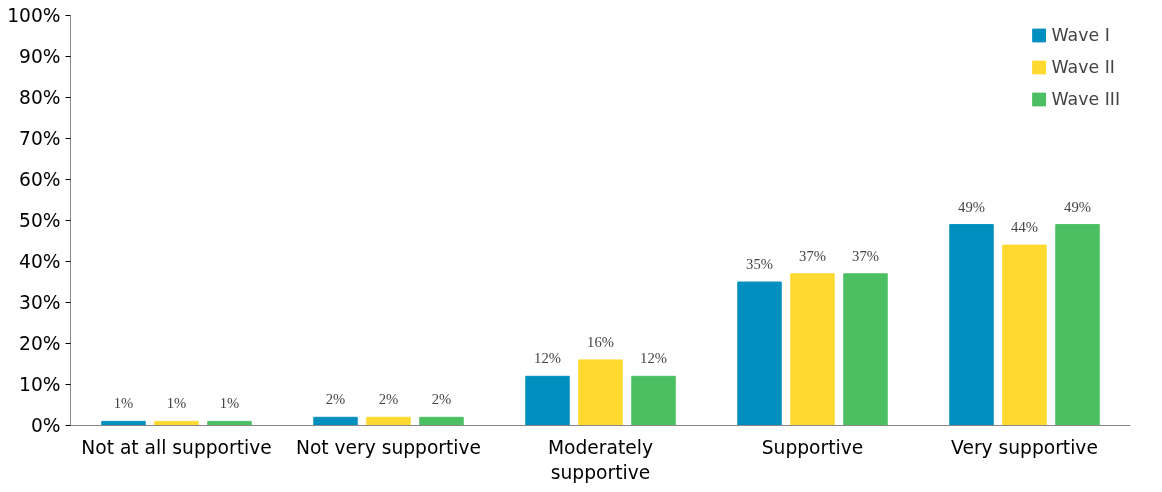 The width and height of the screenshot is (1162, 492). I want to click on y-tick-label: 0%, so click(45, 425).